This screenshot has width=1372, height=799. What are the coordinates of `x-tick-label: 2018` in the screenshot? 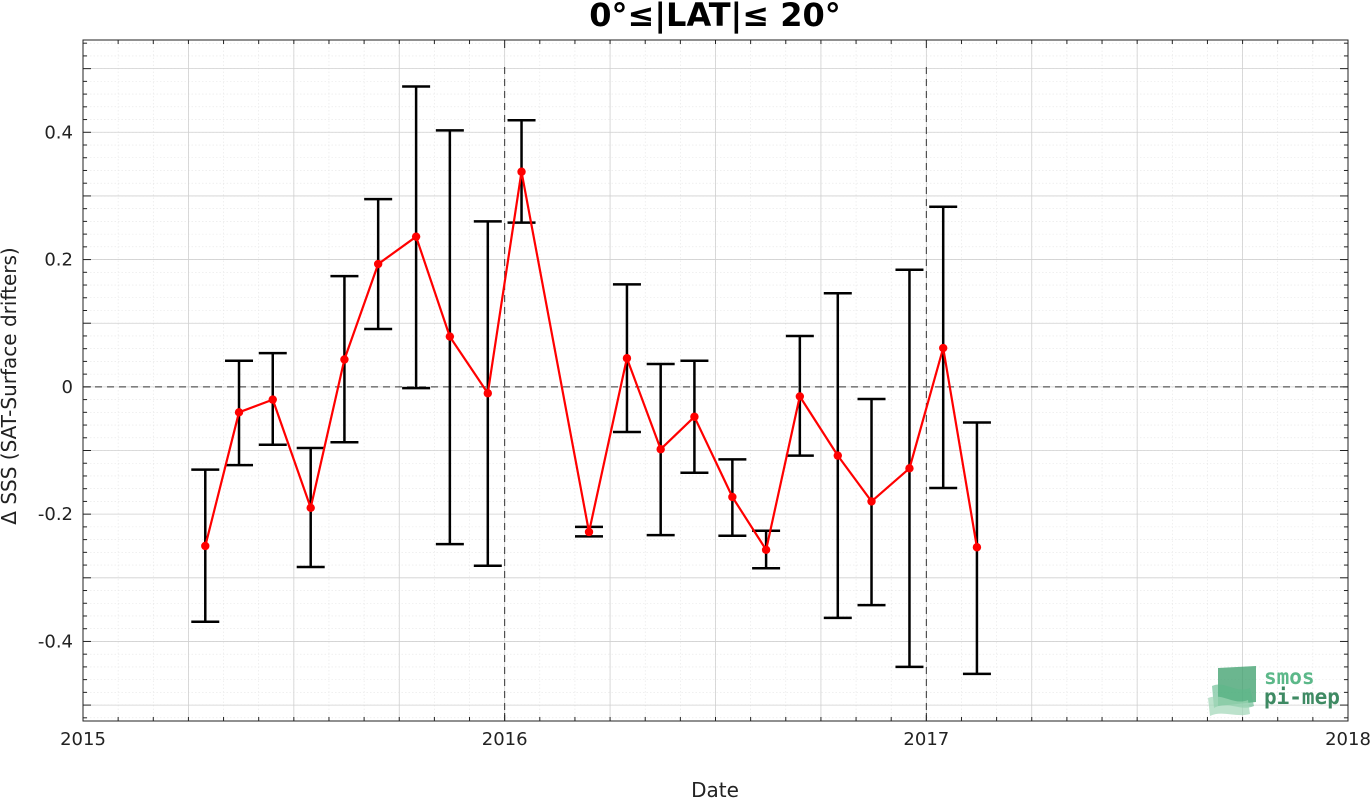 It's located at (1348, 739).